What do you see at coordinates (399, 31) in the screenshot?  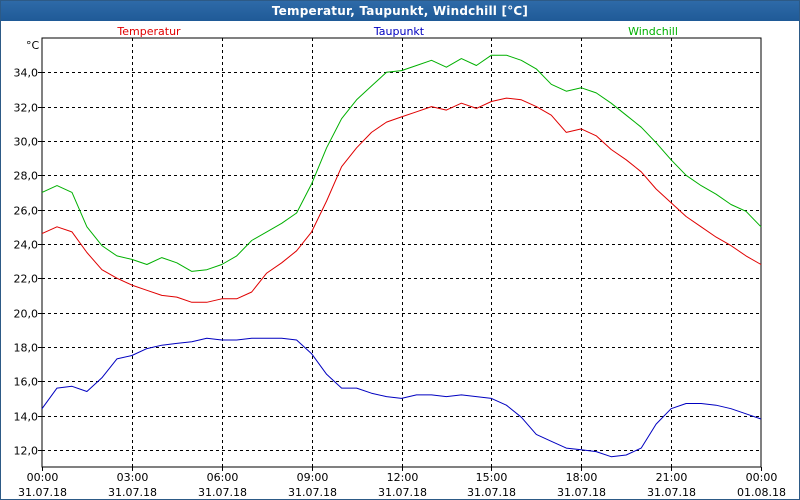 I see `legend-taupunkt: Taupunkt` at bounding box center [399, 31].